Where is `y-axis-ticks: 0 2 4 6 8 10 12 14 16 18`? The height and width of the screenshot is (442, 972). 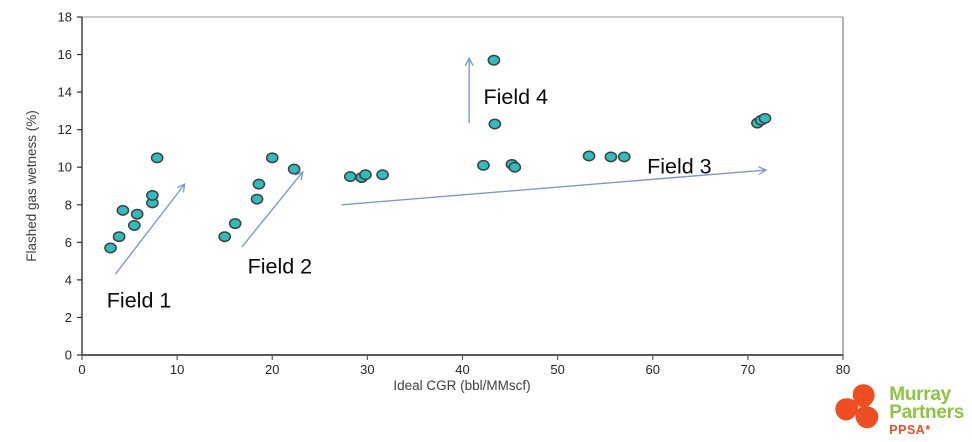 y-axis-ticks: 0 2 4 6 8 10 12 14 16 18 is located at coordinates (70, 186).